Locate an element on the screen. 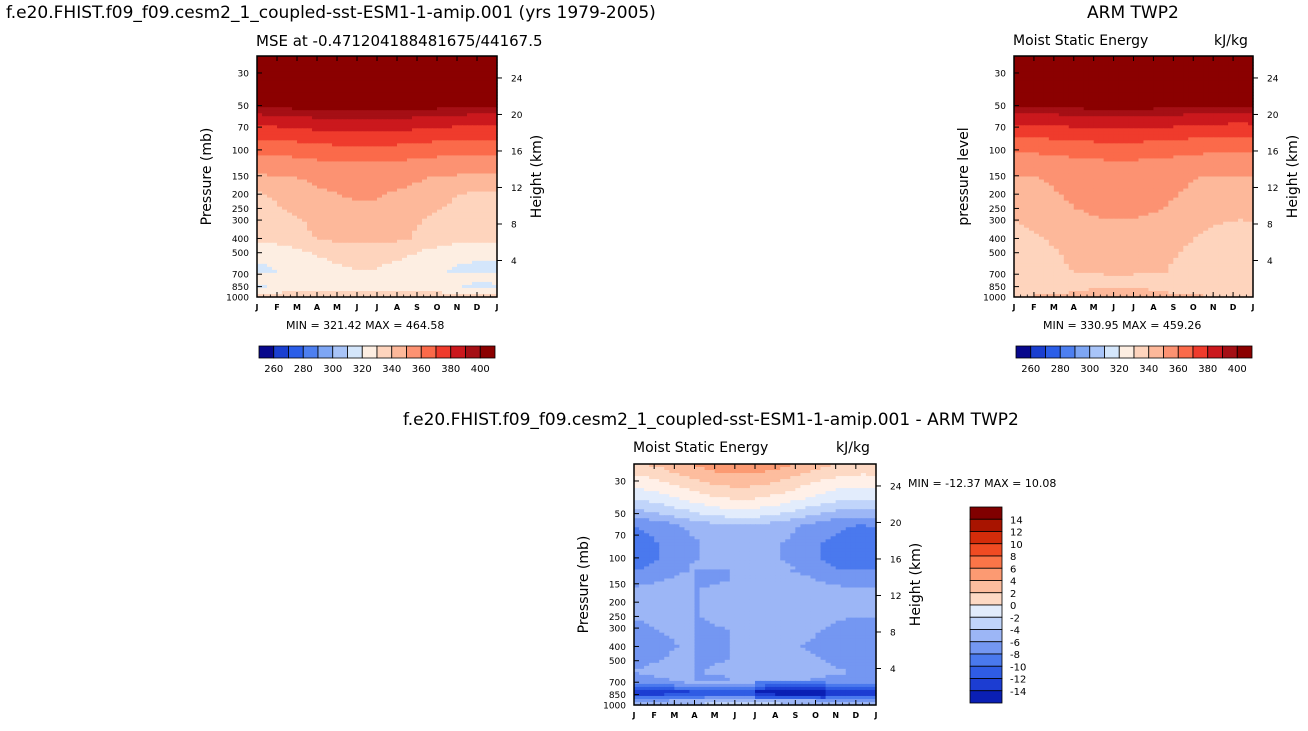 The height and width of the screenshot is (731, 1308). x-tick-label: A is located at coordinates (317, 307).